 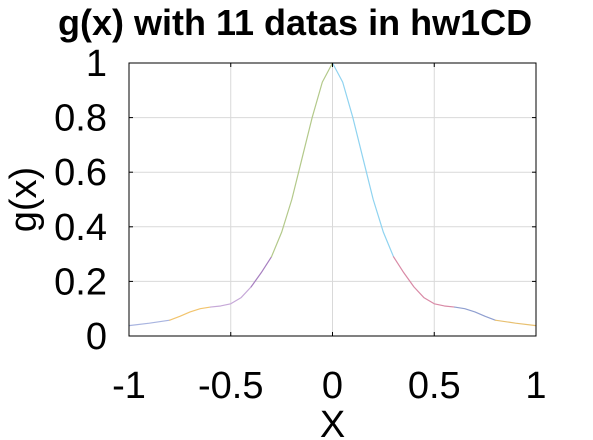 I want to click on y-axis-label: g(x), so click(x=24, y=199).